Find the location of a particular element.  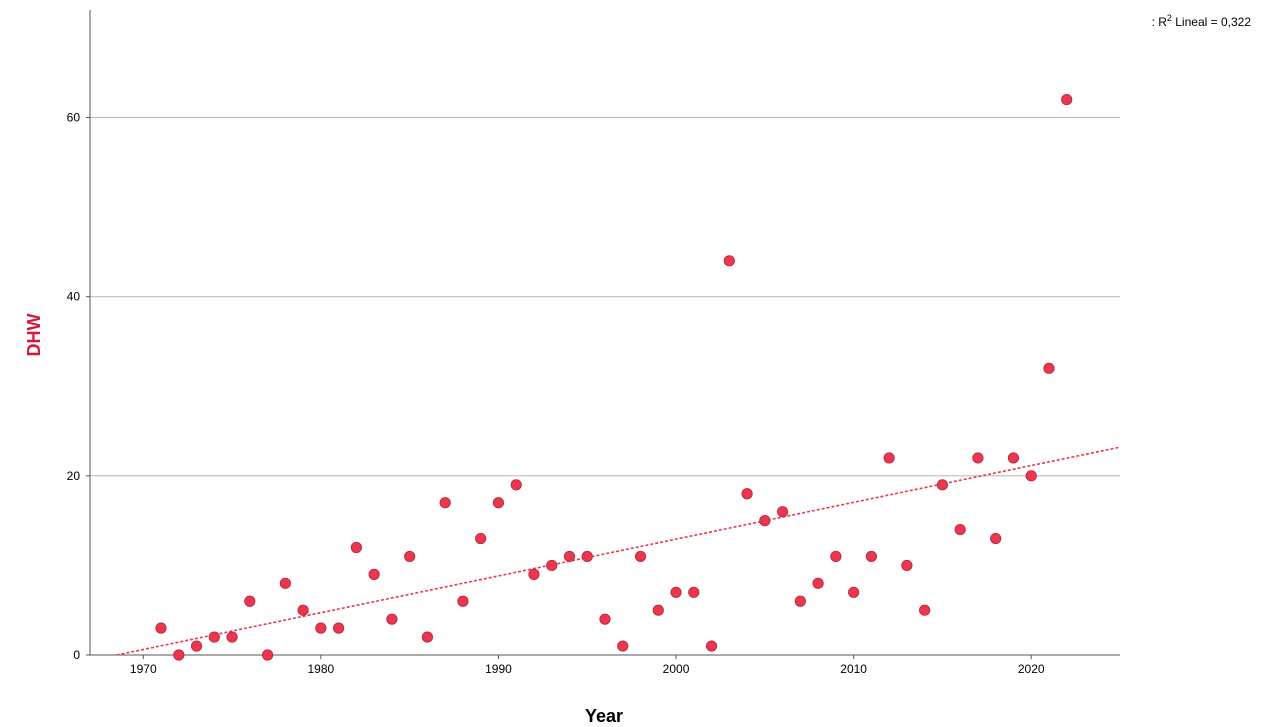

y-tick-label-20: 20 is located at coordinates (74, 476).